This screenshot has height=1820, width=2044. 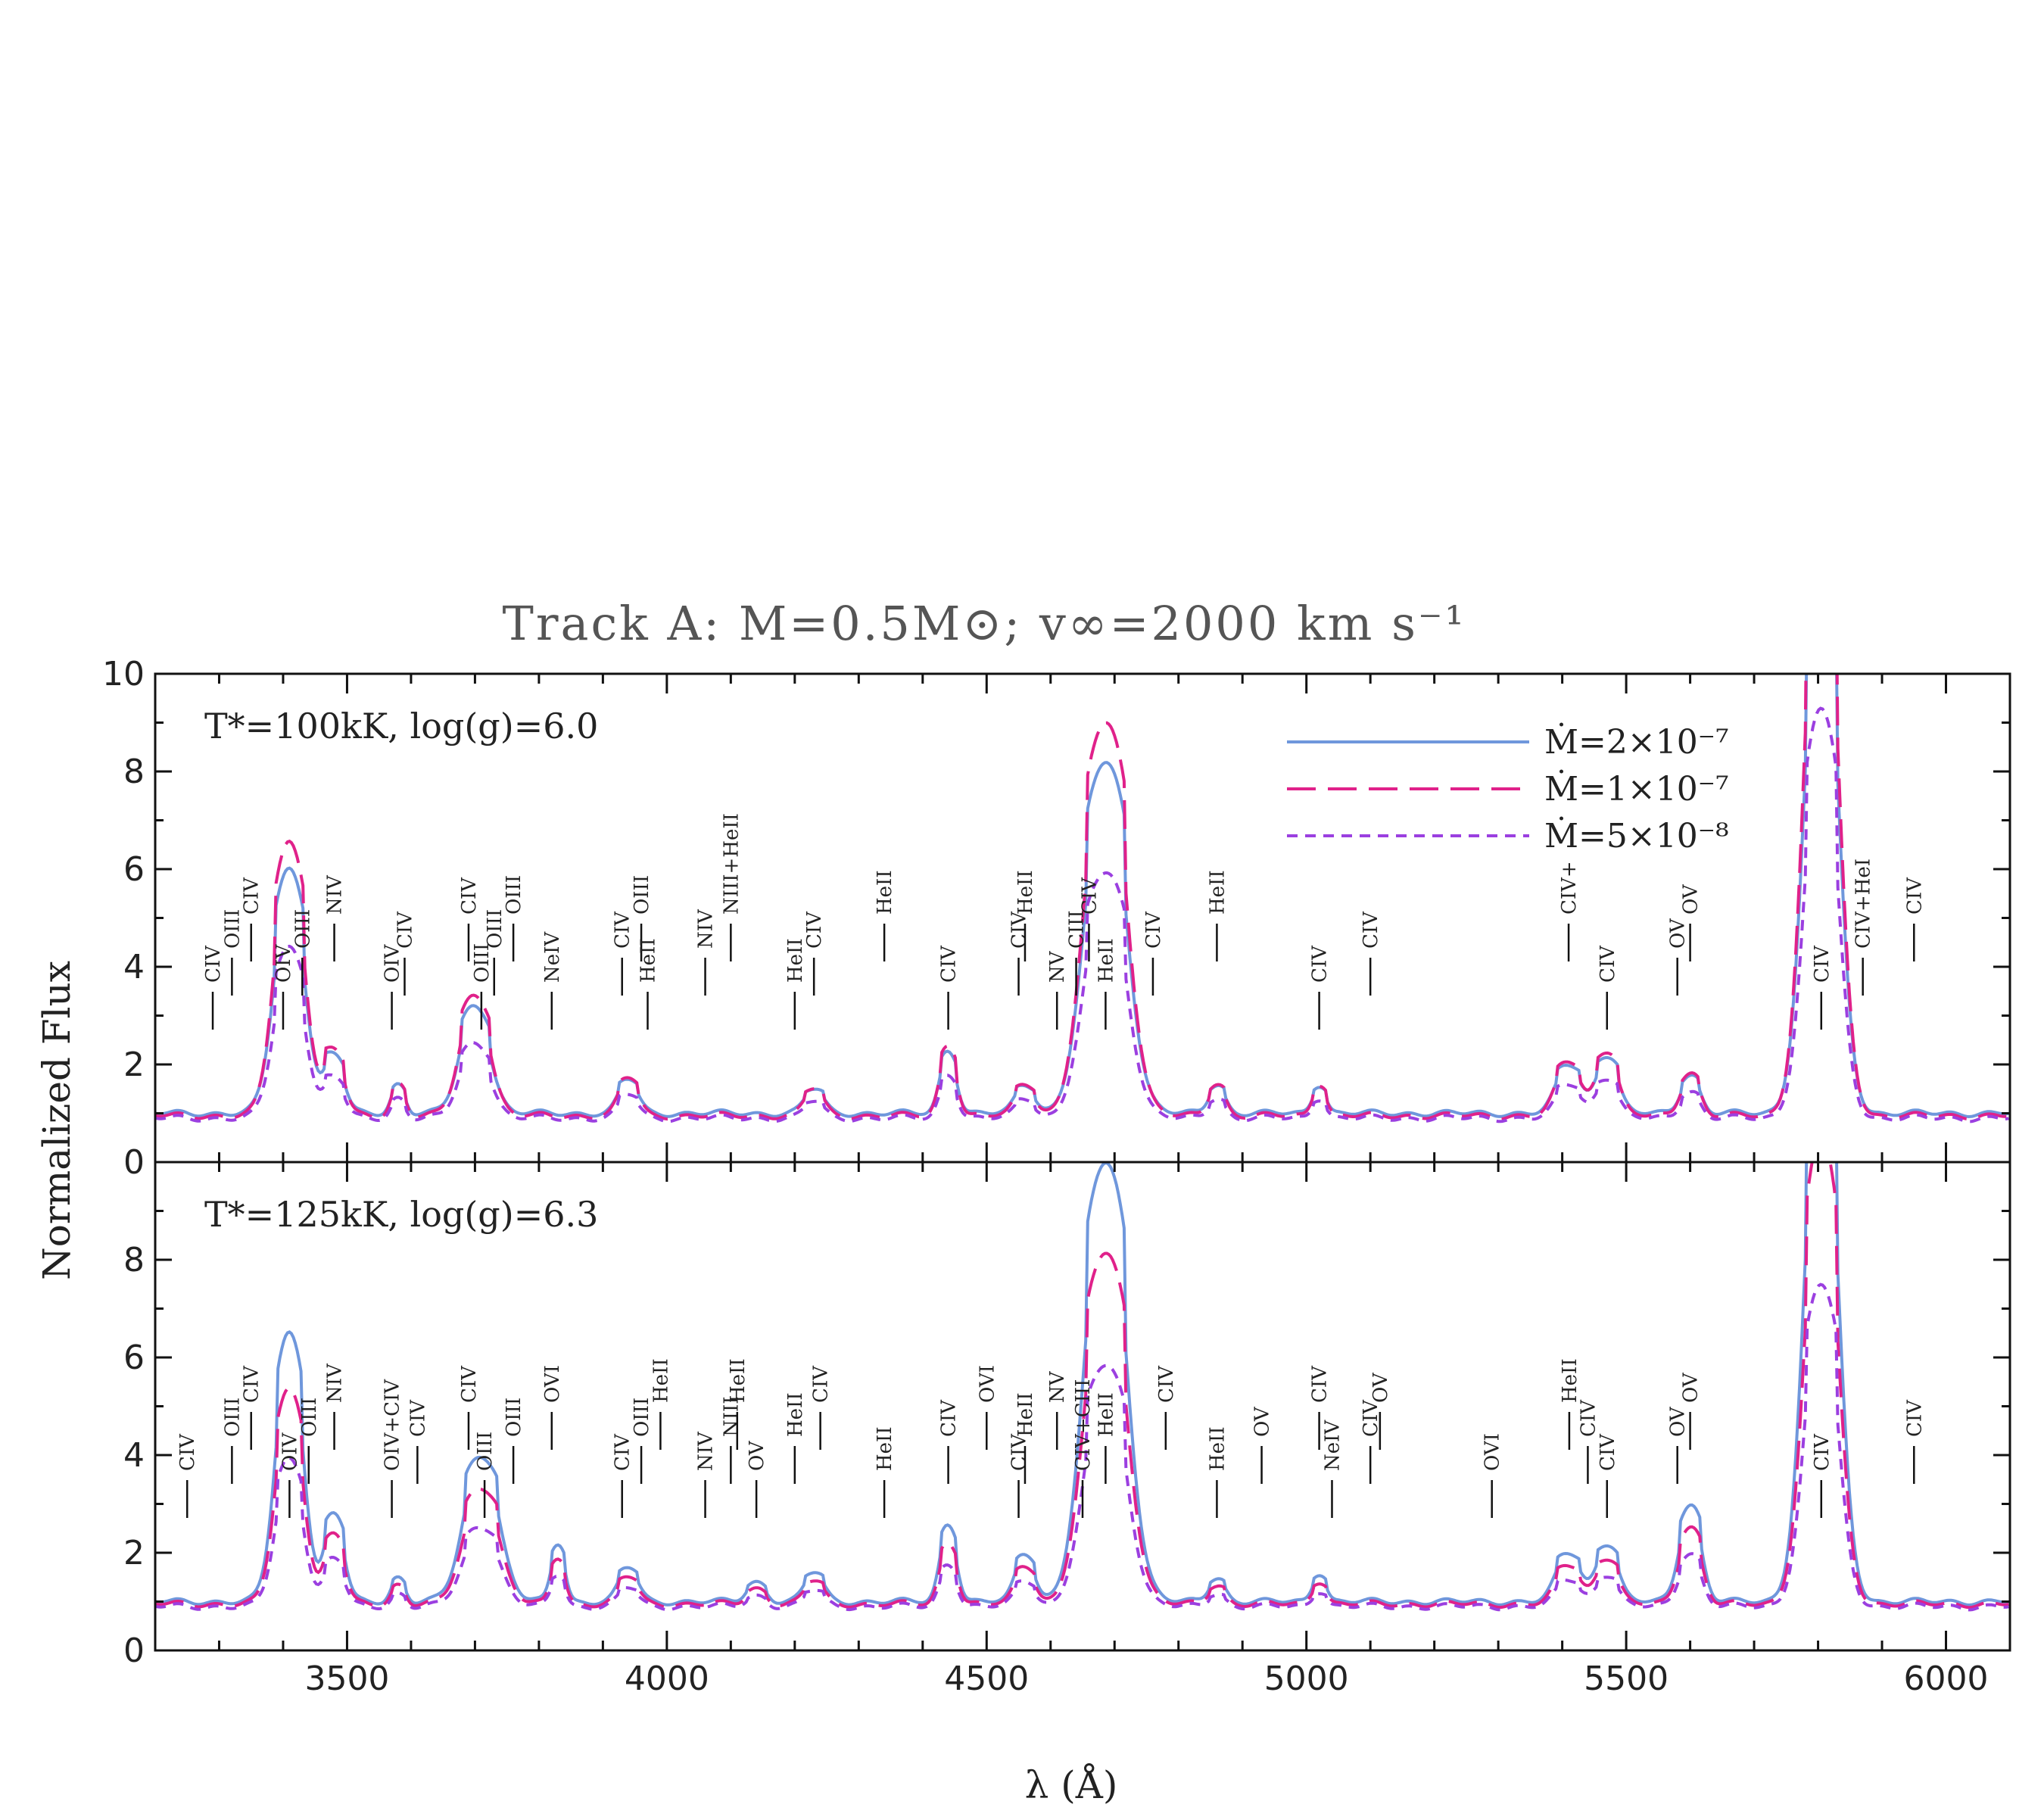 I want to click on y-tick-label: 10, so click(x=124, y=674).